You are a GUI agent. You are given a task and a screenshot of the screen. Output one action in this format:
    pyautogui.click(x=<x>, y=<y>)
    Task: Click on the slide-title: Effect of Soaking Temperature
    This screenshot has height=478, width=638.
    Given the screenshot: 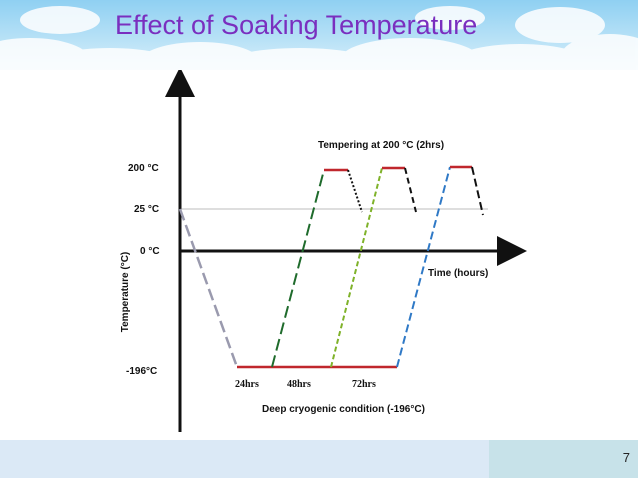 What is the action you would take?
    pyautogui.click(x=296, y=25)
    